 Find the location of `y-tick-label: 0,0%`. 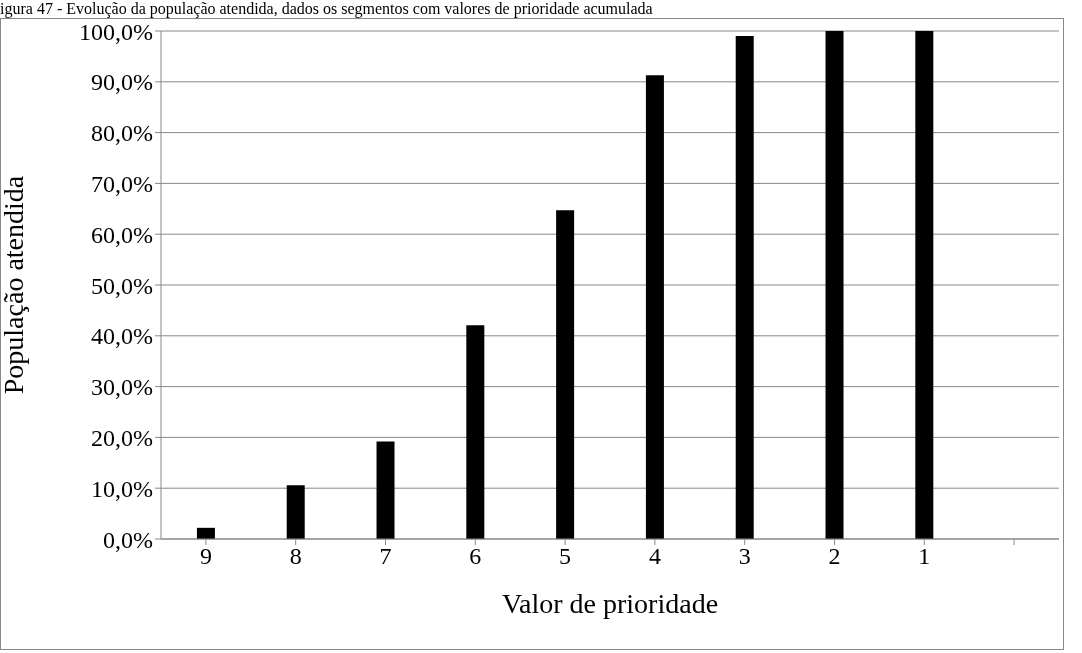

y-tick-label: 0,0% is located at coordinates (128, 539).